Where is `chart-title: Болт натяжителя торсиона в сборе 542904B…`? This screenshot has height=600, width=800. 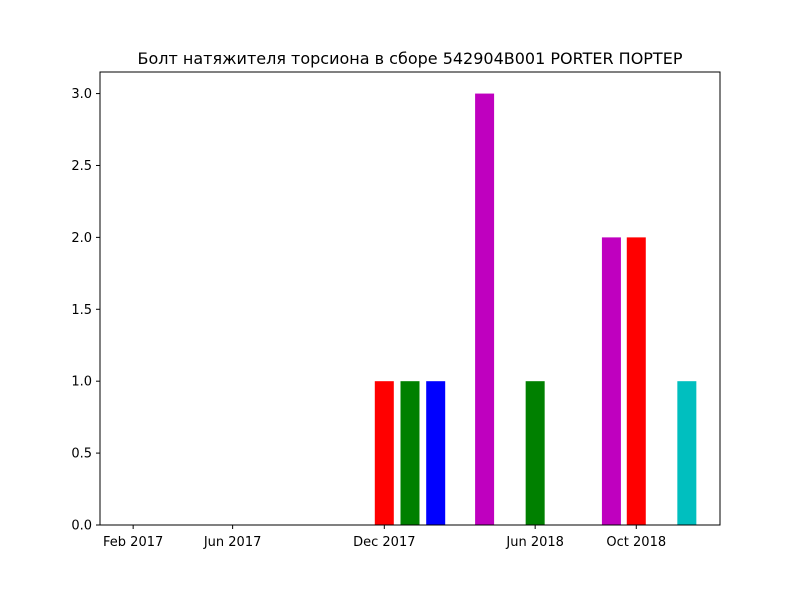
chart-title: Болт натяжителя торсиона в сборе 542904B… is located at coordinates (410, 58).